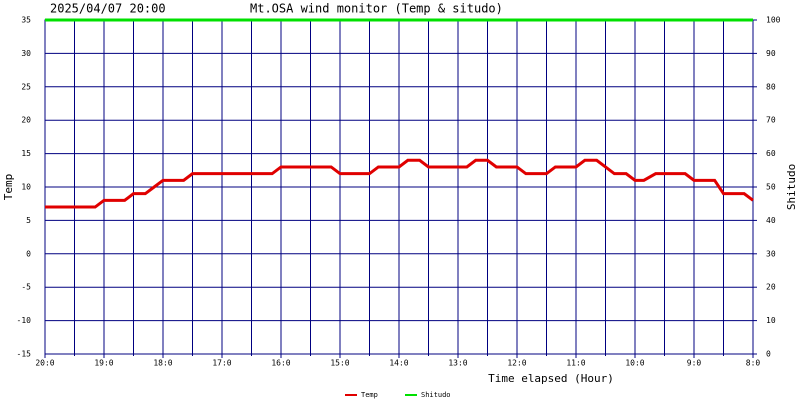 This screenshot has width=800, height=400. What do you see at coordinates (771, 86) in the screenshot?
I see `y2-tick-label: 80` at bounding box center [771, 86].